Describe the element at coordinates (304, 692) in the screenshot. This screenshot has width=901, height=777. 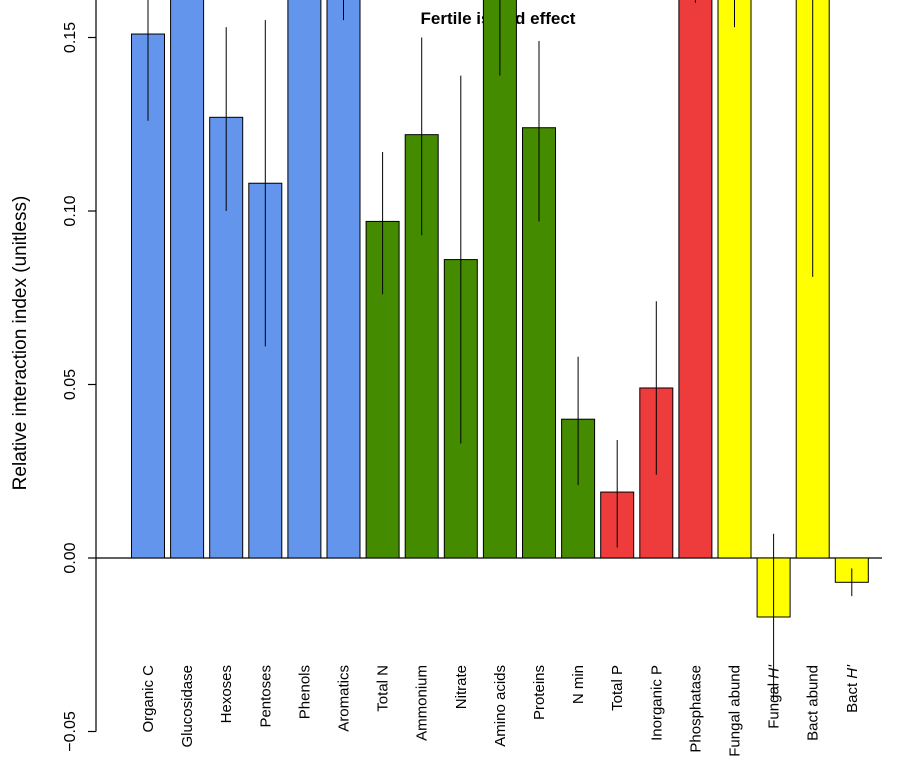
I see `category-label: Phenols` at that location.